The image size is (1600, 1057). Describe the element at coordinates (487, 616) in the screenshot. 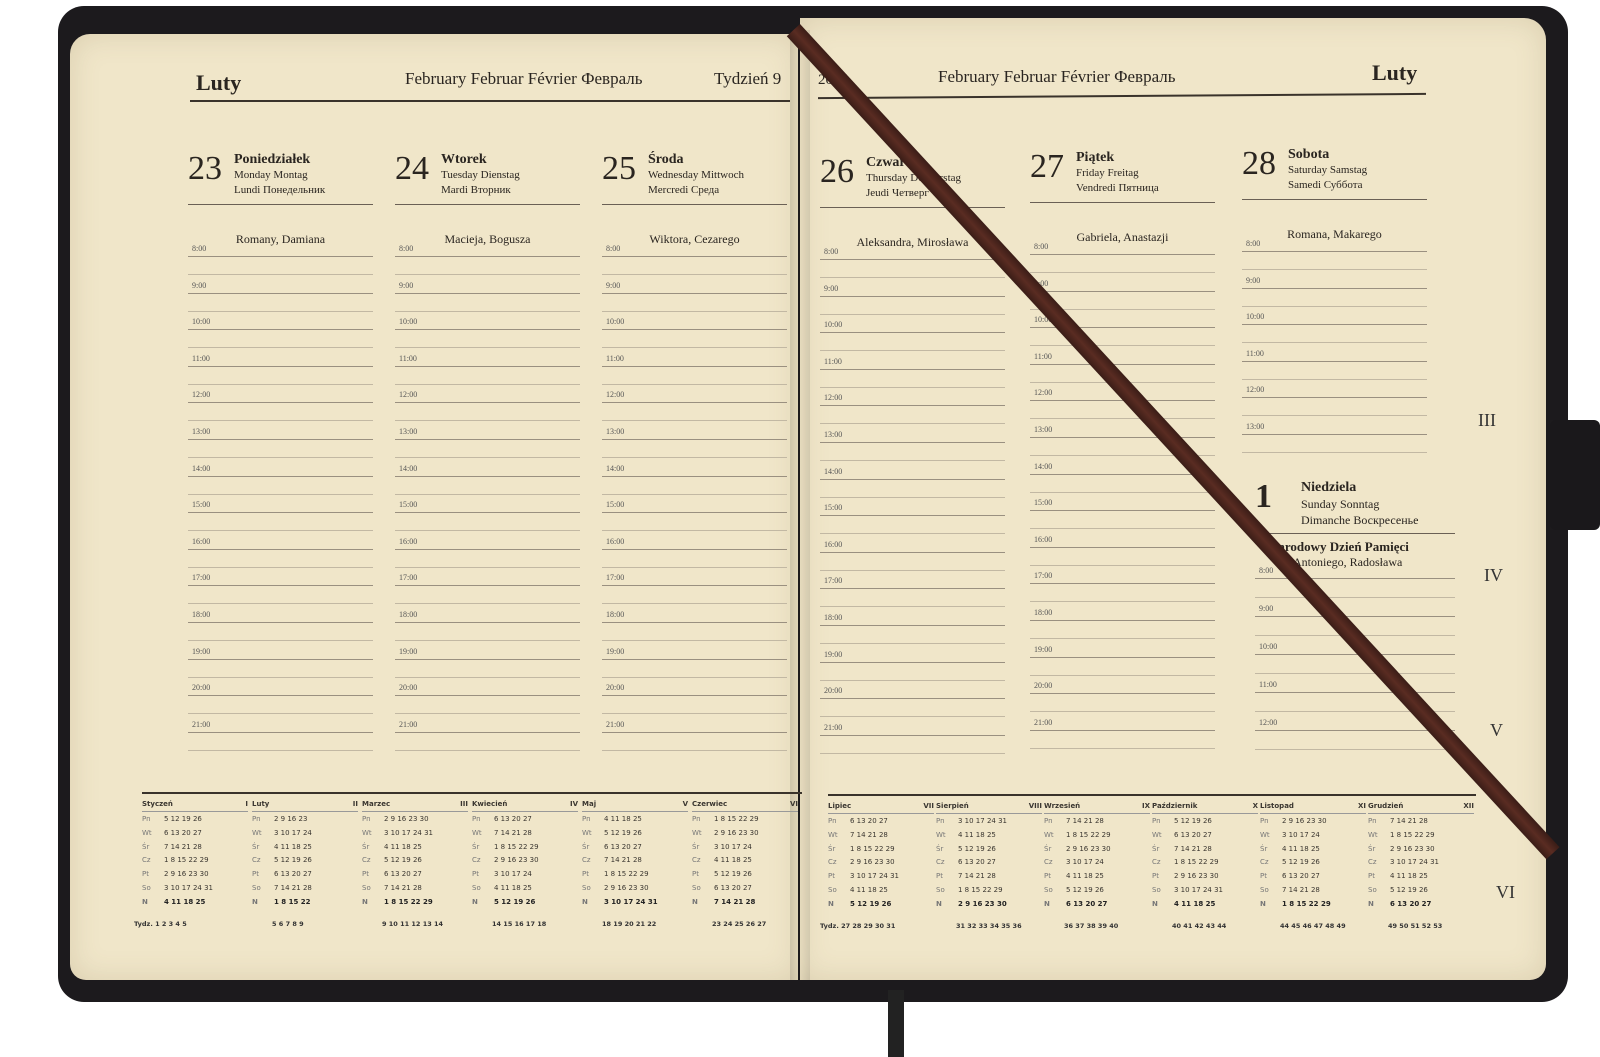

I see `hour-line: 18:00` at that location.